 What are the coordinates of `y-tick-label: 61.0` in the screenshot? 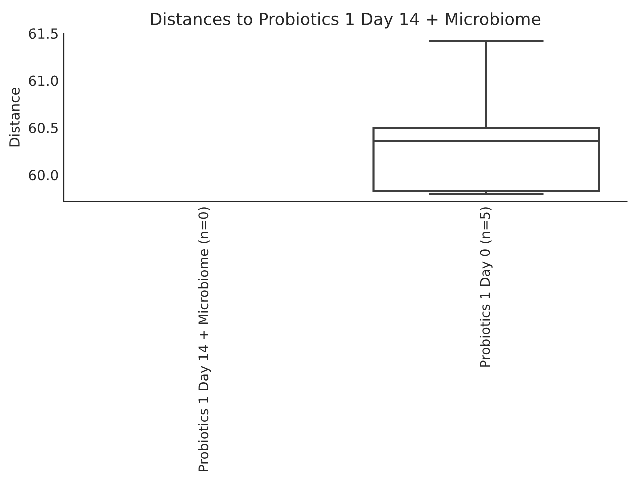 It's located at (43, 81).